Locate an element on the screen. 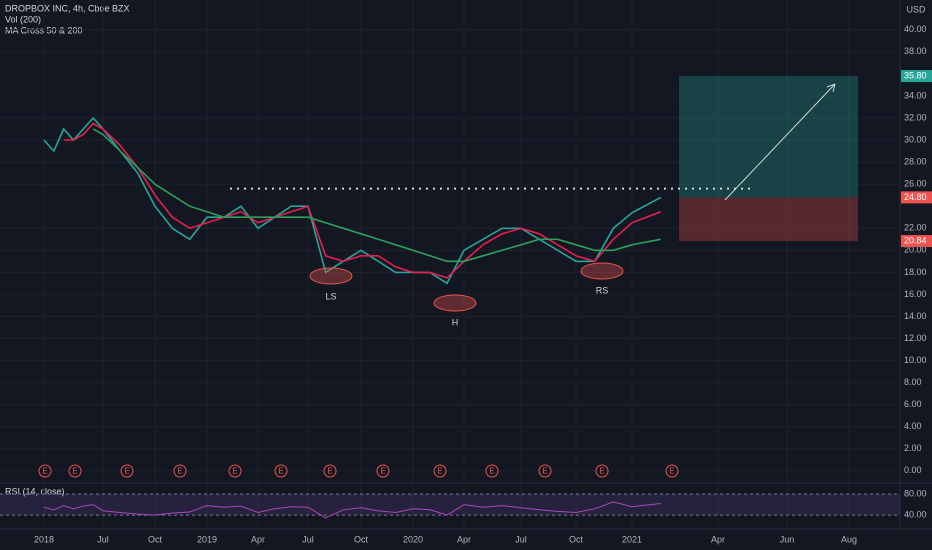  y-tick-label: 80.00 is located at coordinates (915, 493).